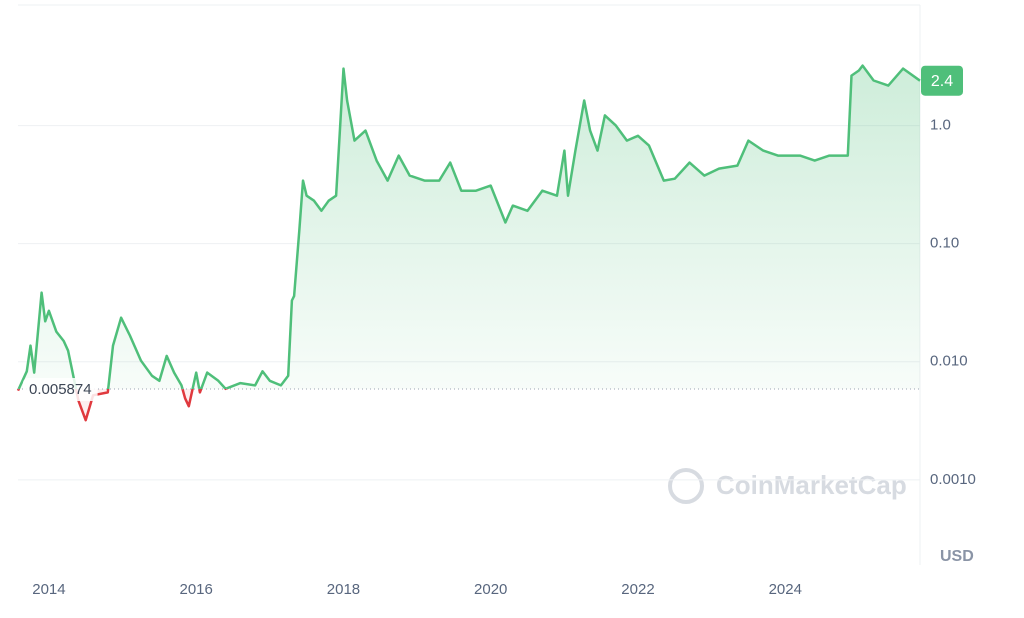 The image size is (1024, 618). I want to click on x-tick-label: 2016, so click(196, 589).